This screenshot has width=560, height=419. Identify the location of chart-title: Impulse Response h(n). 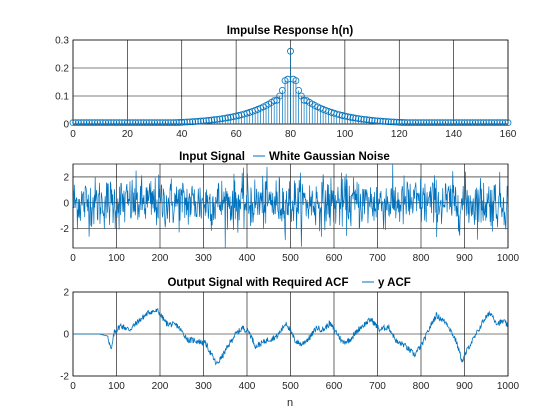
(290, 31).